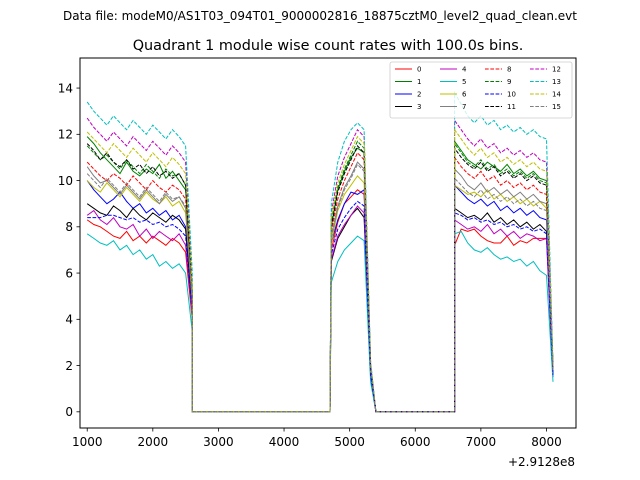  I want to click on x-tick-label: 1000, so click(87, 442).